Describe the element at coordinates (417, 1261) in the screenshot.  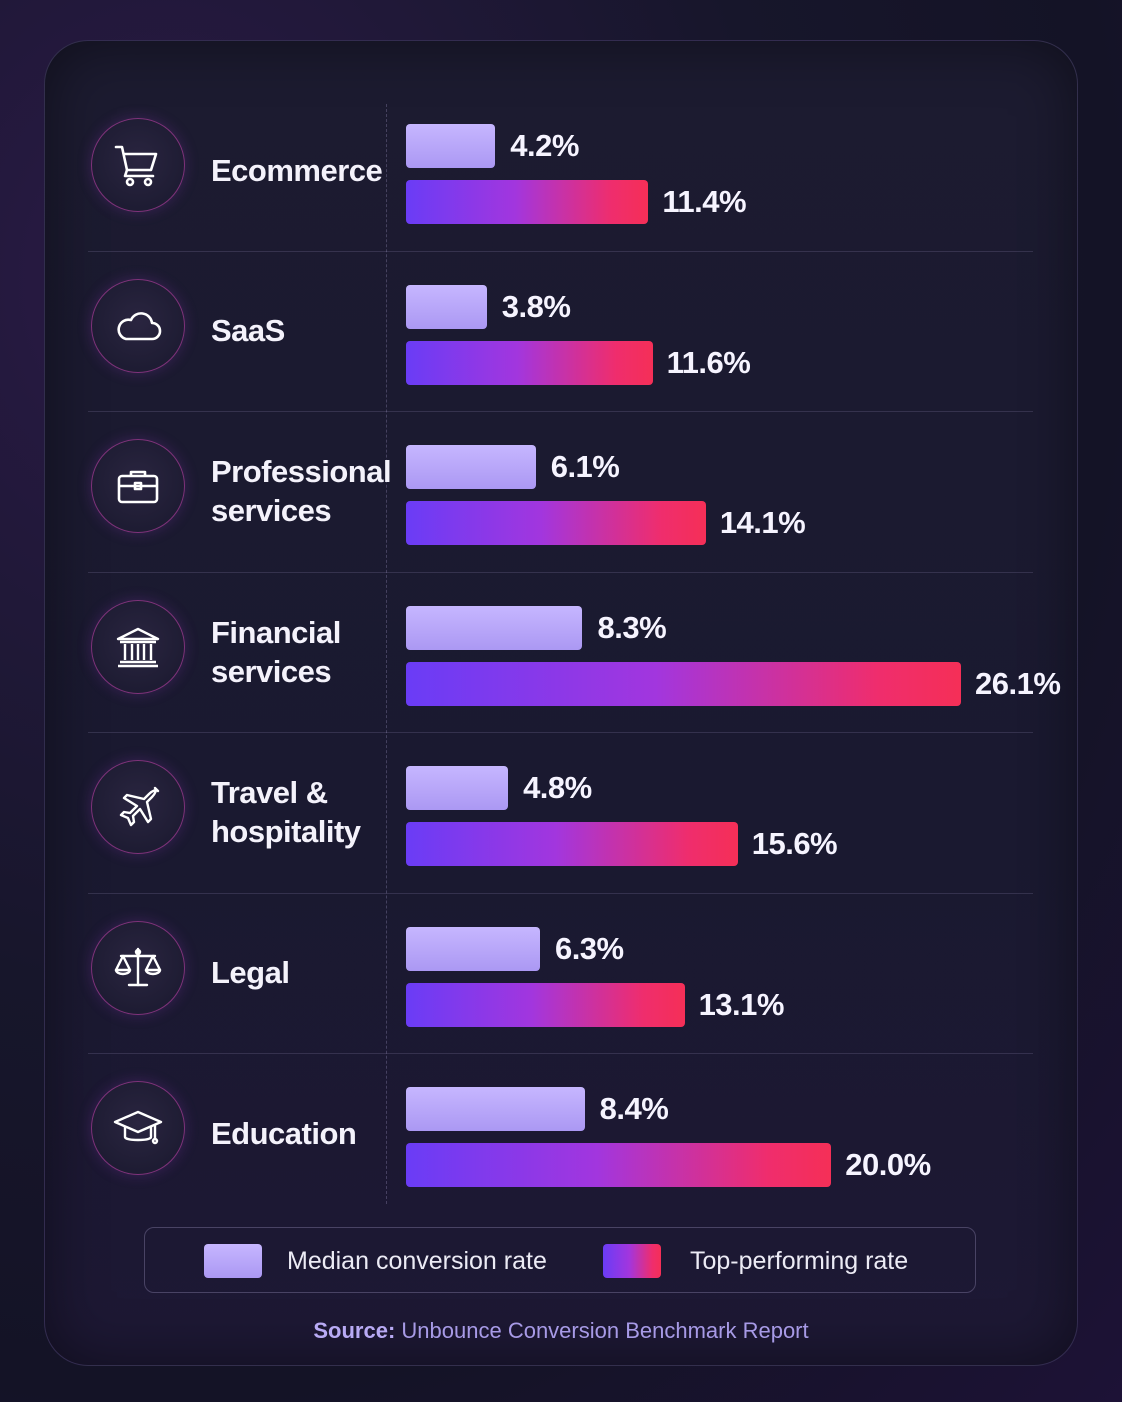
I see `legend-label-median: Median conversion rate` at that location.